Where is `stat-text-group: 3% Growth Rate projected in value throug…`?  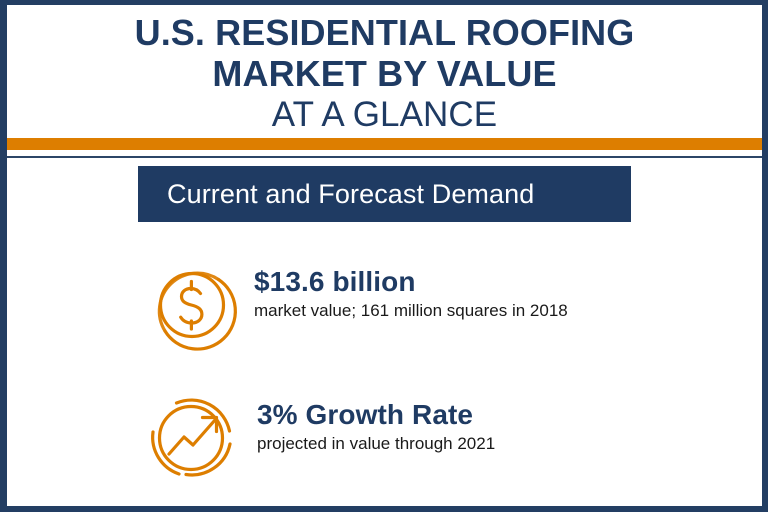 stat-text-group: 3% Growth Rate projected in value throug… is located at coordinates (371, 420).